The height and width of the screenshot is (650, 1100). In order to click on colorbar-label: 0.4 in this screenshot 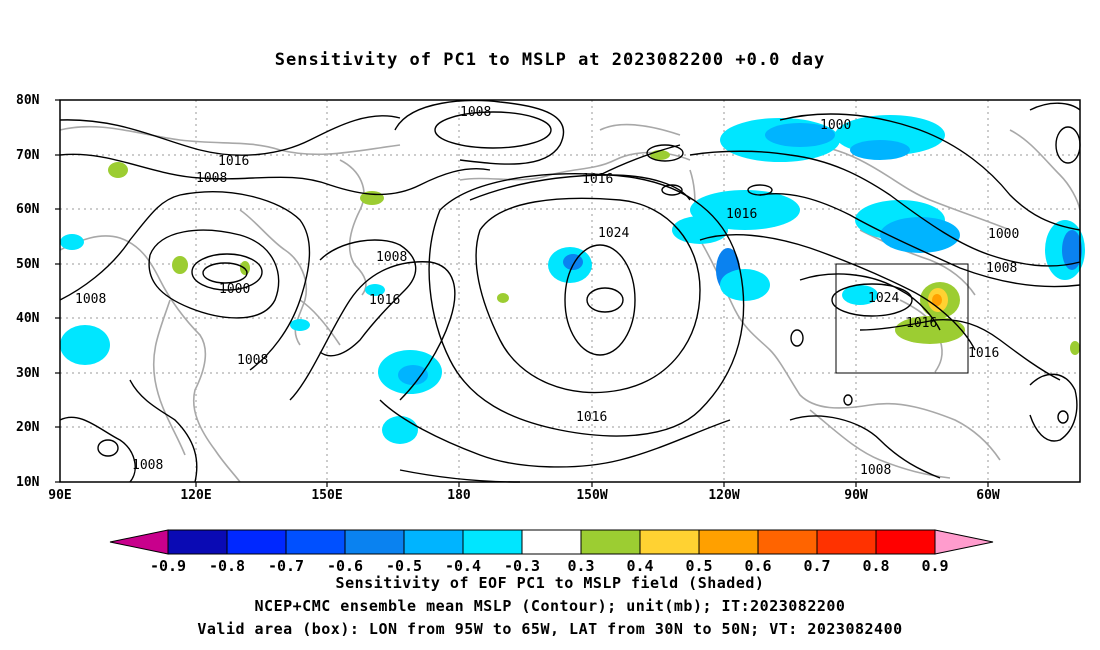, I will do `click(639, 566)`.